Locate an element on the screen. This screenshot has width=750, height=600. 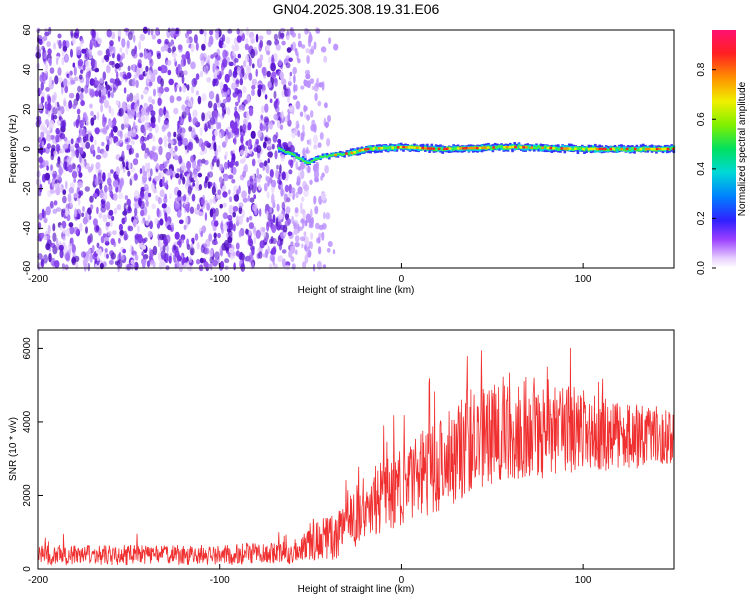
colorbar-ticks: 0.0 0.2 0.4 0.6 0.8 is located at coordinates (706, 168).